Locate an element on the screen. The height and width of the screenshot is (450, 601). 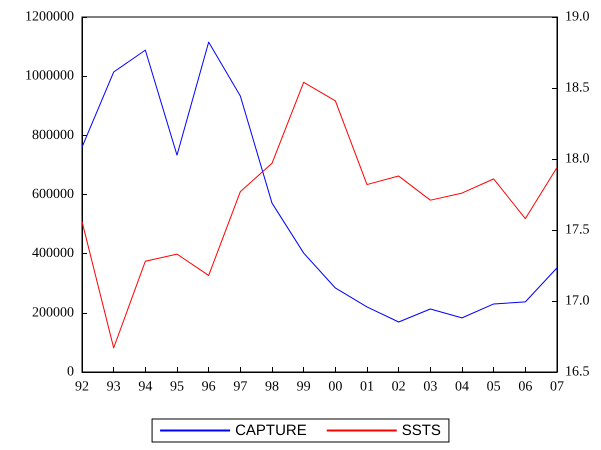
x-tick-label: 02 is located at coordinates (399, 387).